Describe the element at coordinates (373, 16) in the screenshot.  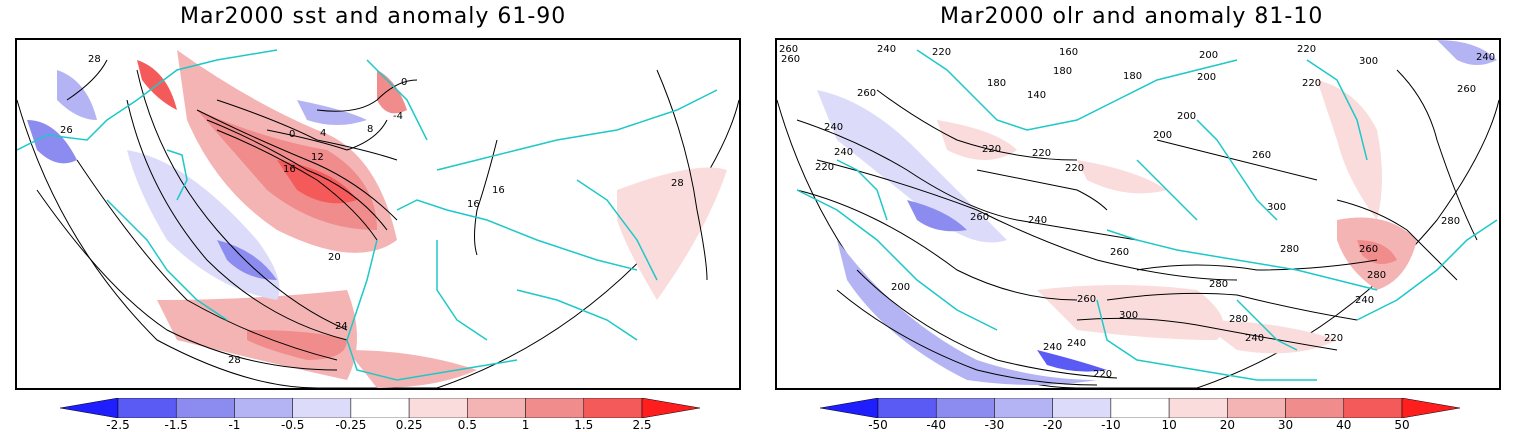
I see `left-panel-title: Mar2000 sst and anomaly 61-90` at that location.